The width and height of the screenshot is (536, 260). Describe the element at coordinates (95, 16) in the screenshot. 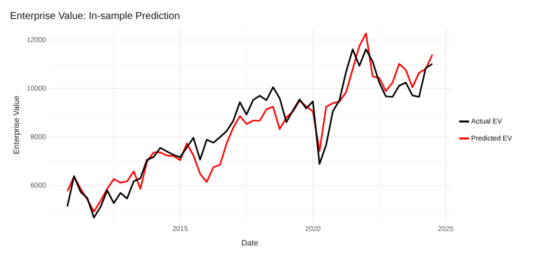

I see `chart-title: Enterprise Value: In-sample Prediction` at that location.